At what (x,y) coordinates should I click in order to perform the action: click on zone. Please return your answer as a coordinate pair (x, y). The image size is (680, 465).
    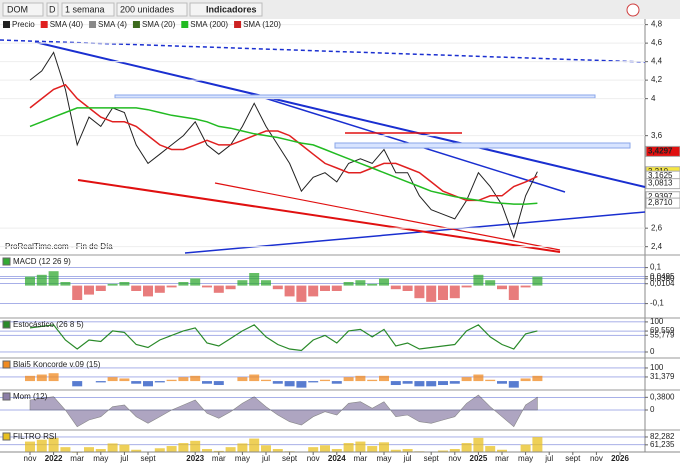
    Looking at the image, I should click on (482, 145).